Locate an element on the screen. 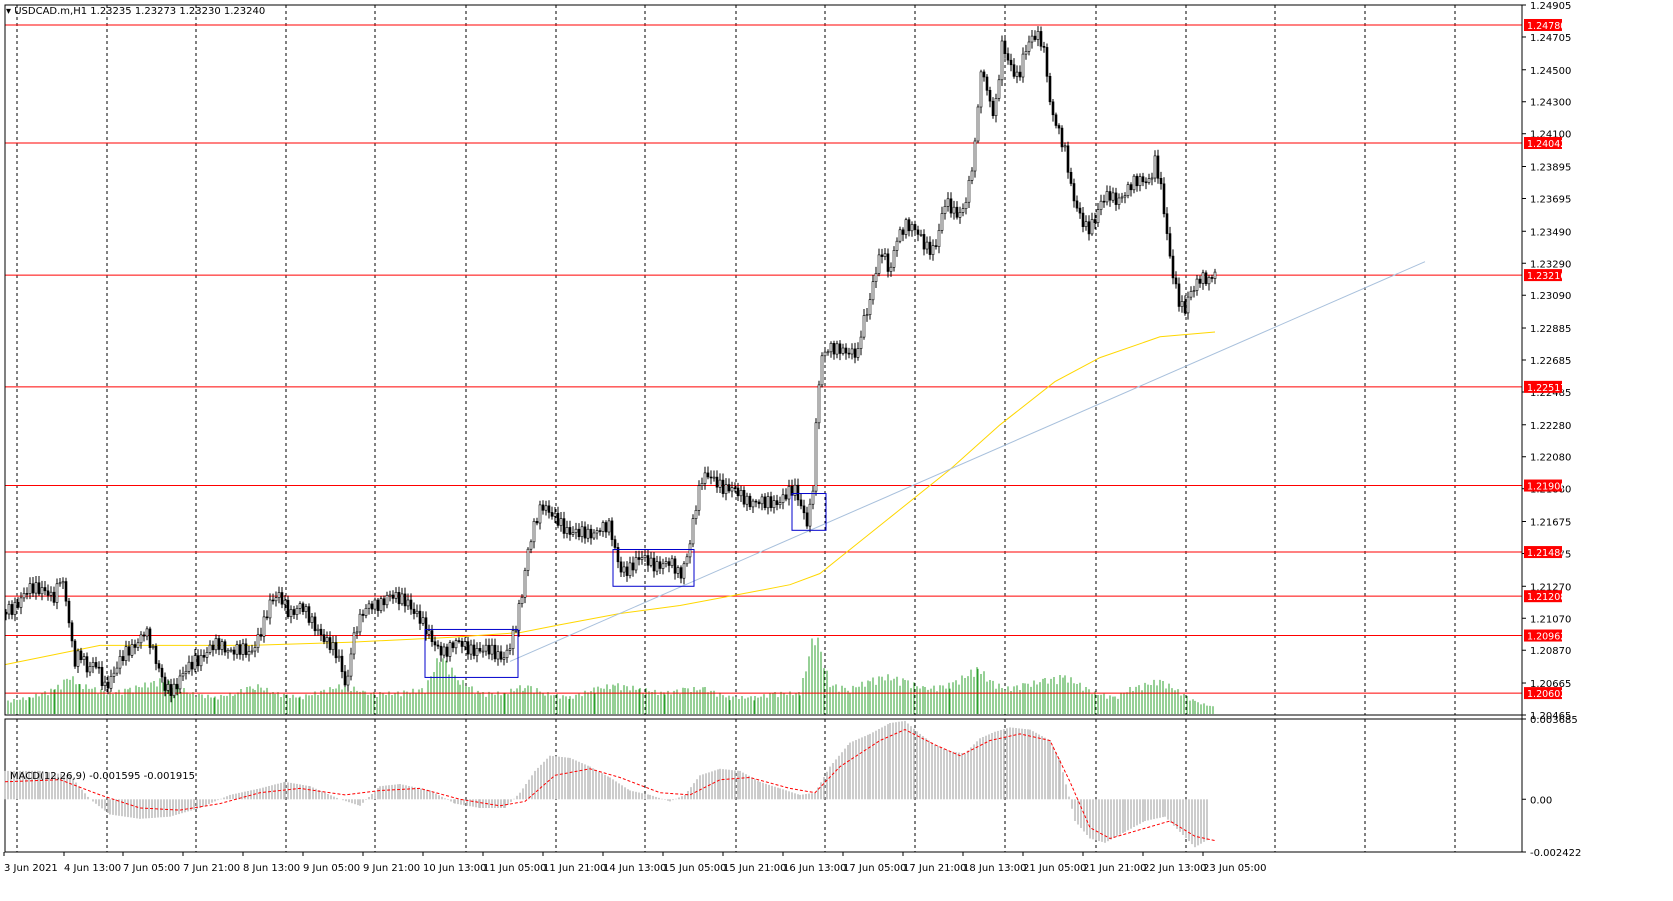 The image size is (1673, 901). chart-menu-icon: ▾ is located at coordinates (9, 11).